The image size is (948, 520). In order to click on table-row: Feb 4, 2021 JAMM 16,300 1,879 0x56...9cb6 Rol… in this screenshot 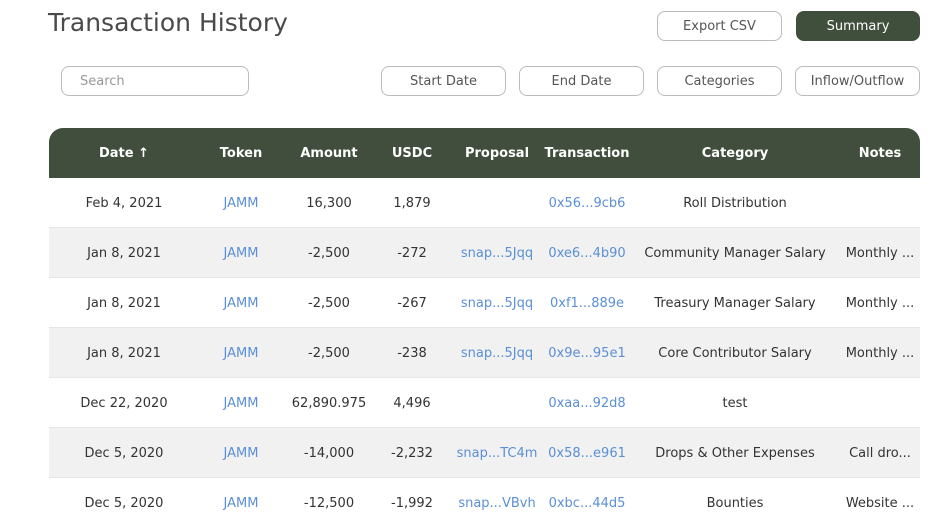, I will do `click(484, 203)`.